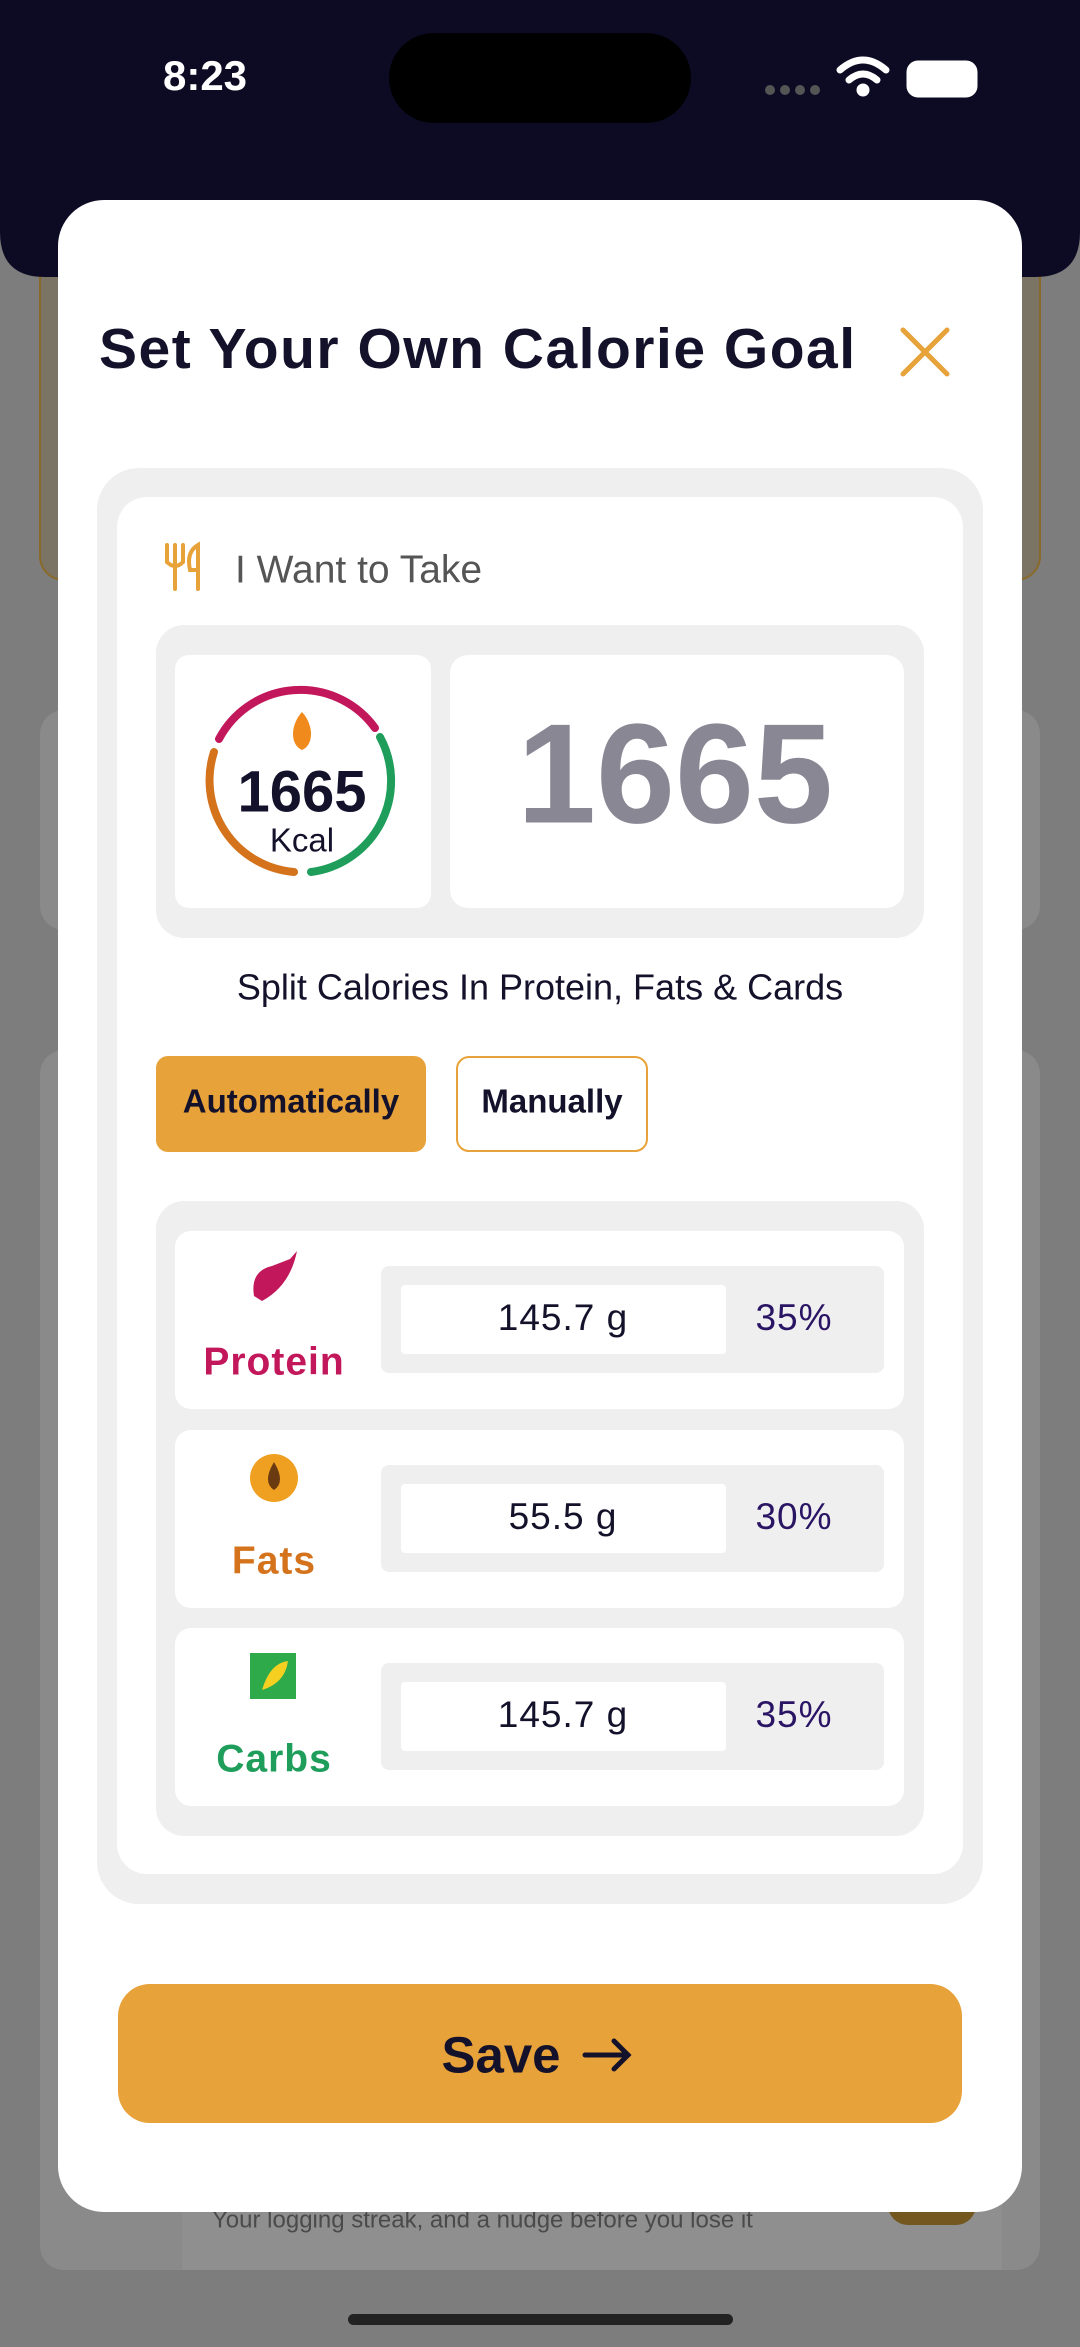 The height and width of the screenshot is (2347, 1080). What do you see at coordinates (274, 1560) in the screenshot?
I see `macro-name: Fats` at bounding box center [274, 1560].